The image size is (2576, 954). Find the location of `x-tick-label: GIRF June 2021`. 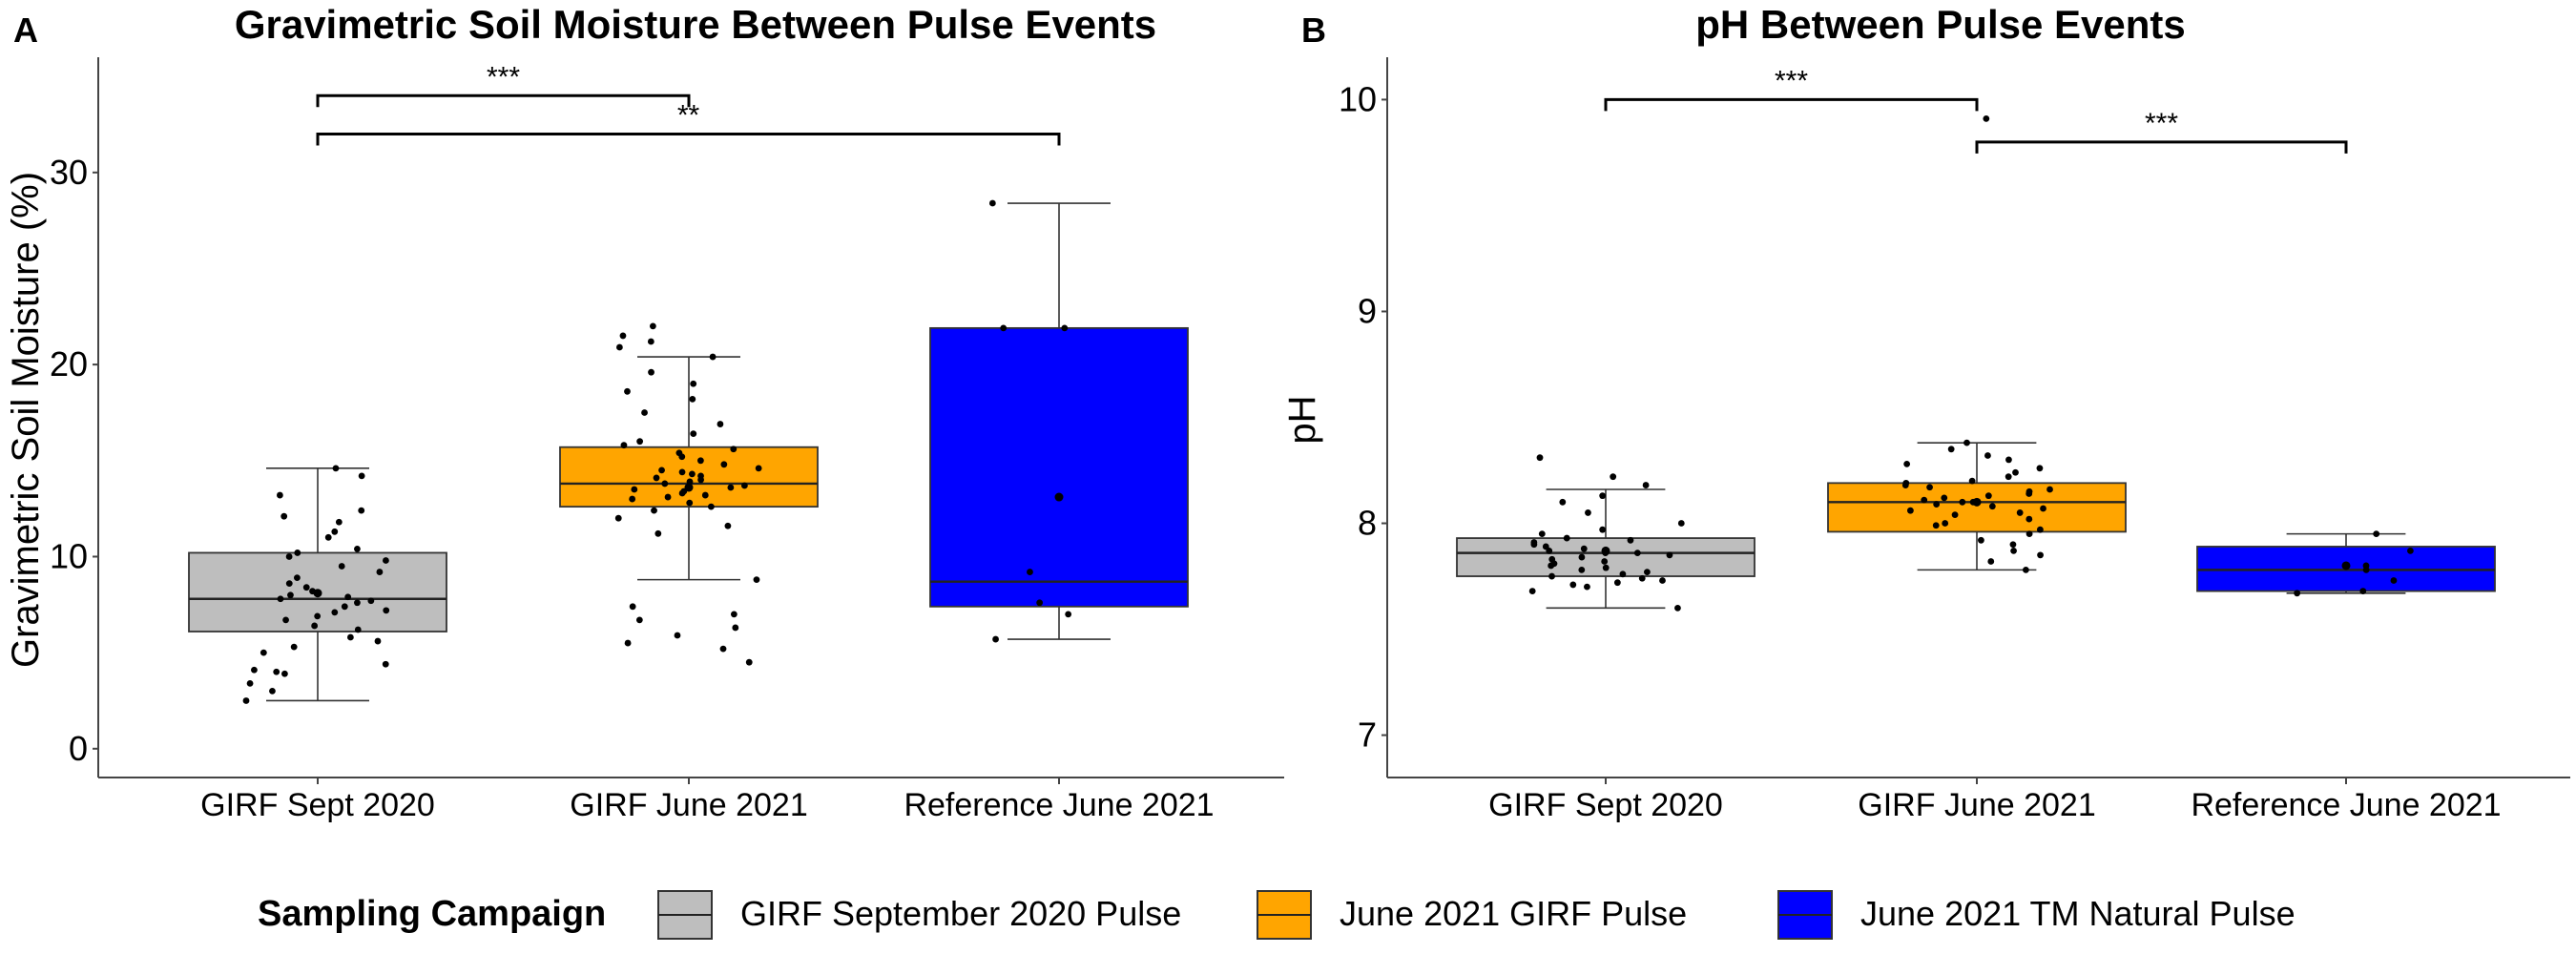

x-tick-label: GIRF June 2021 is located at coordinates (688, 805).